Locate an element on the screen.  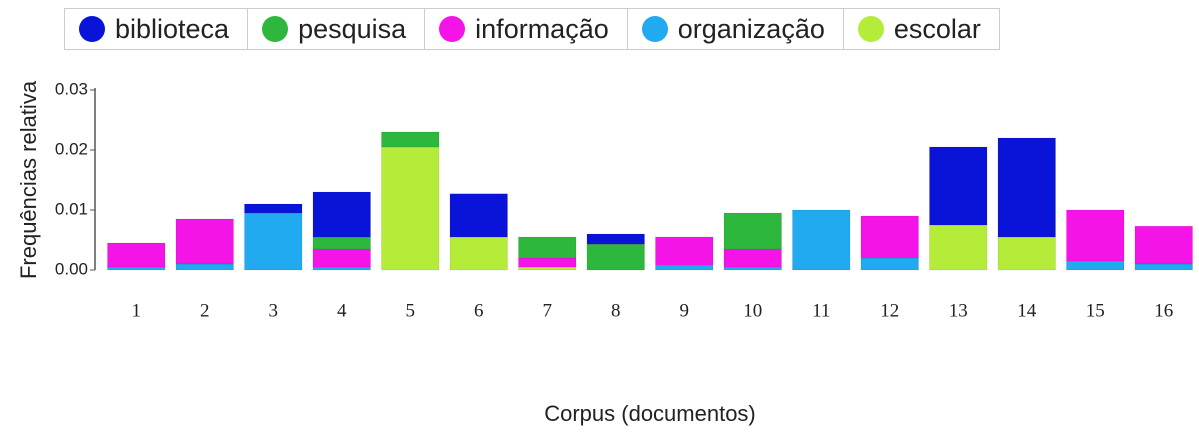
x-tick-label: 3 is located at coordinates (274, 310).